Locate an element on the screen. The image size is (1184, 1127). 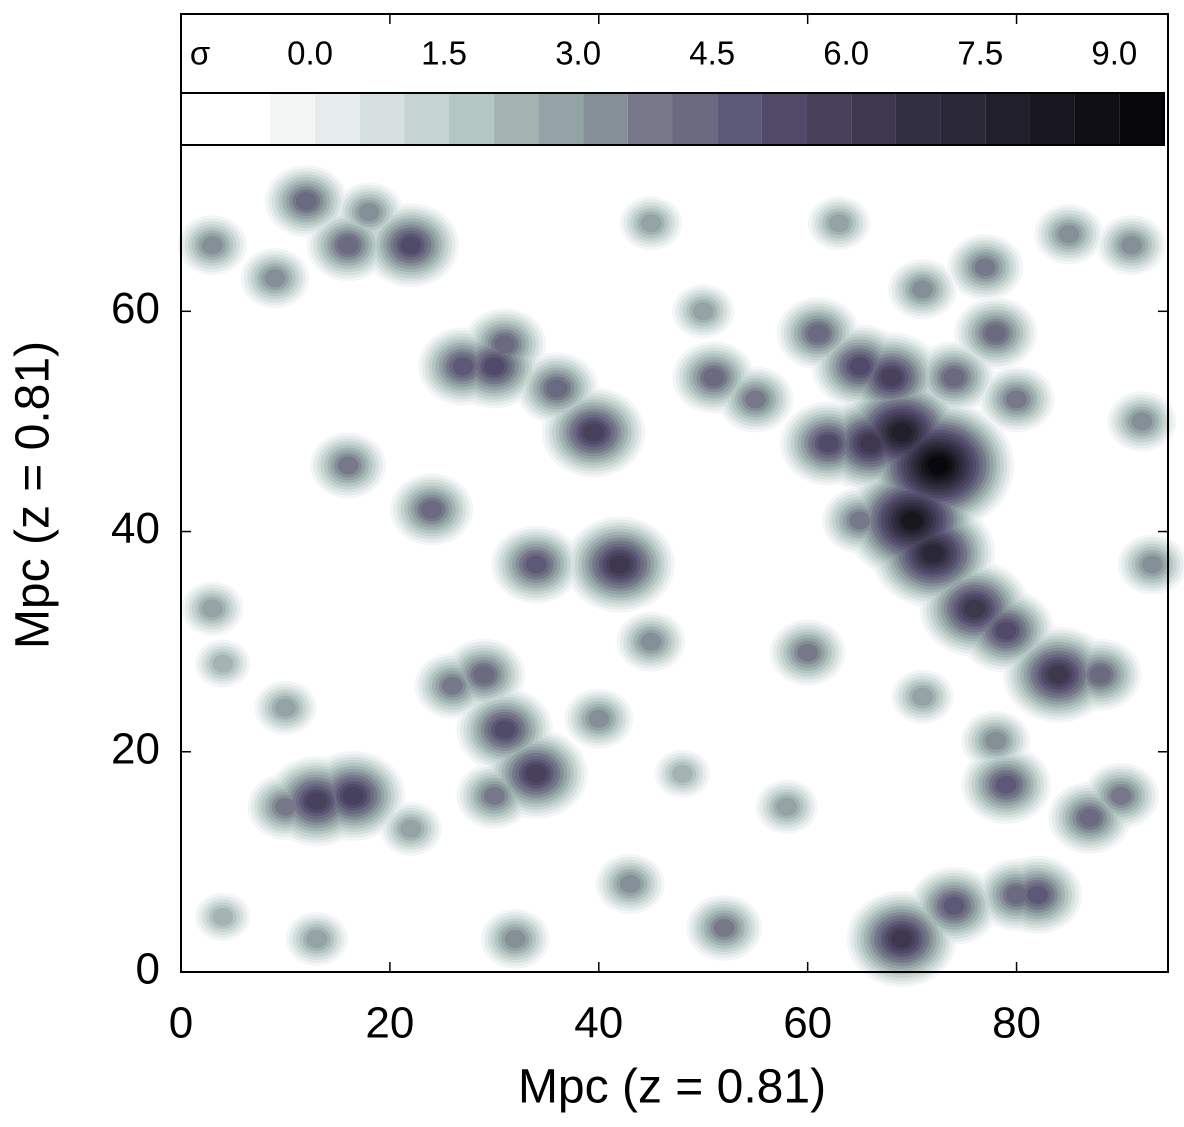
colorbar-tick-label: 4.5 is located at coordinates (712, 53).